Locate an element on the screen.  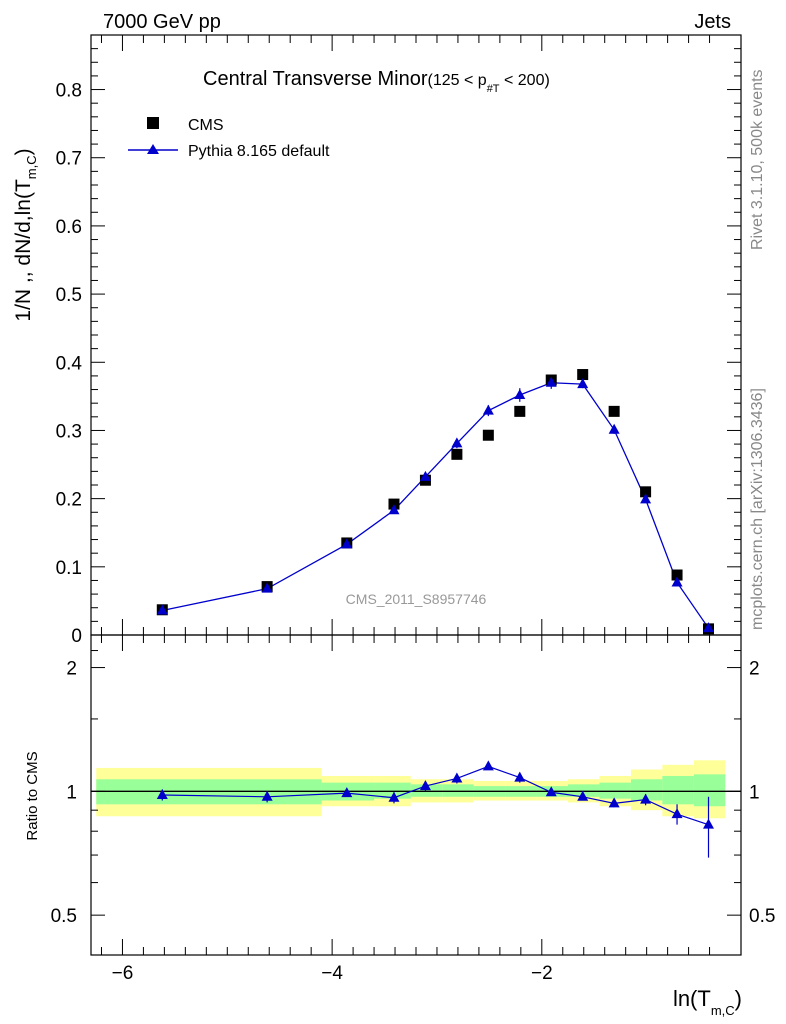
y-tick-label: 0.5 is located at coordinates (69, 295).